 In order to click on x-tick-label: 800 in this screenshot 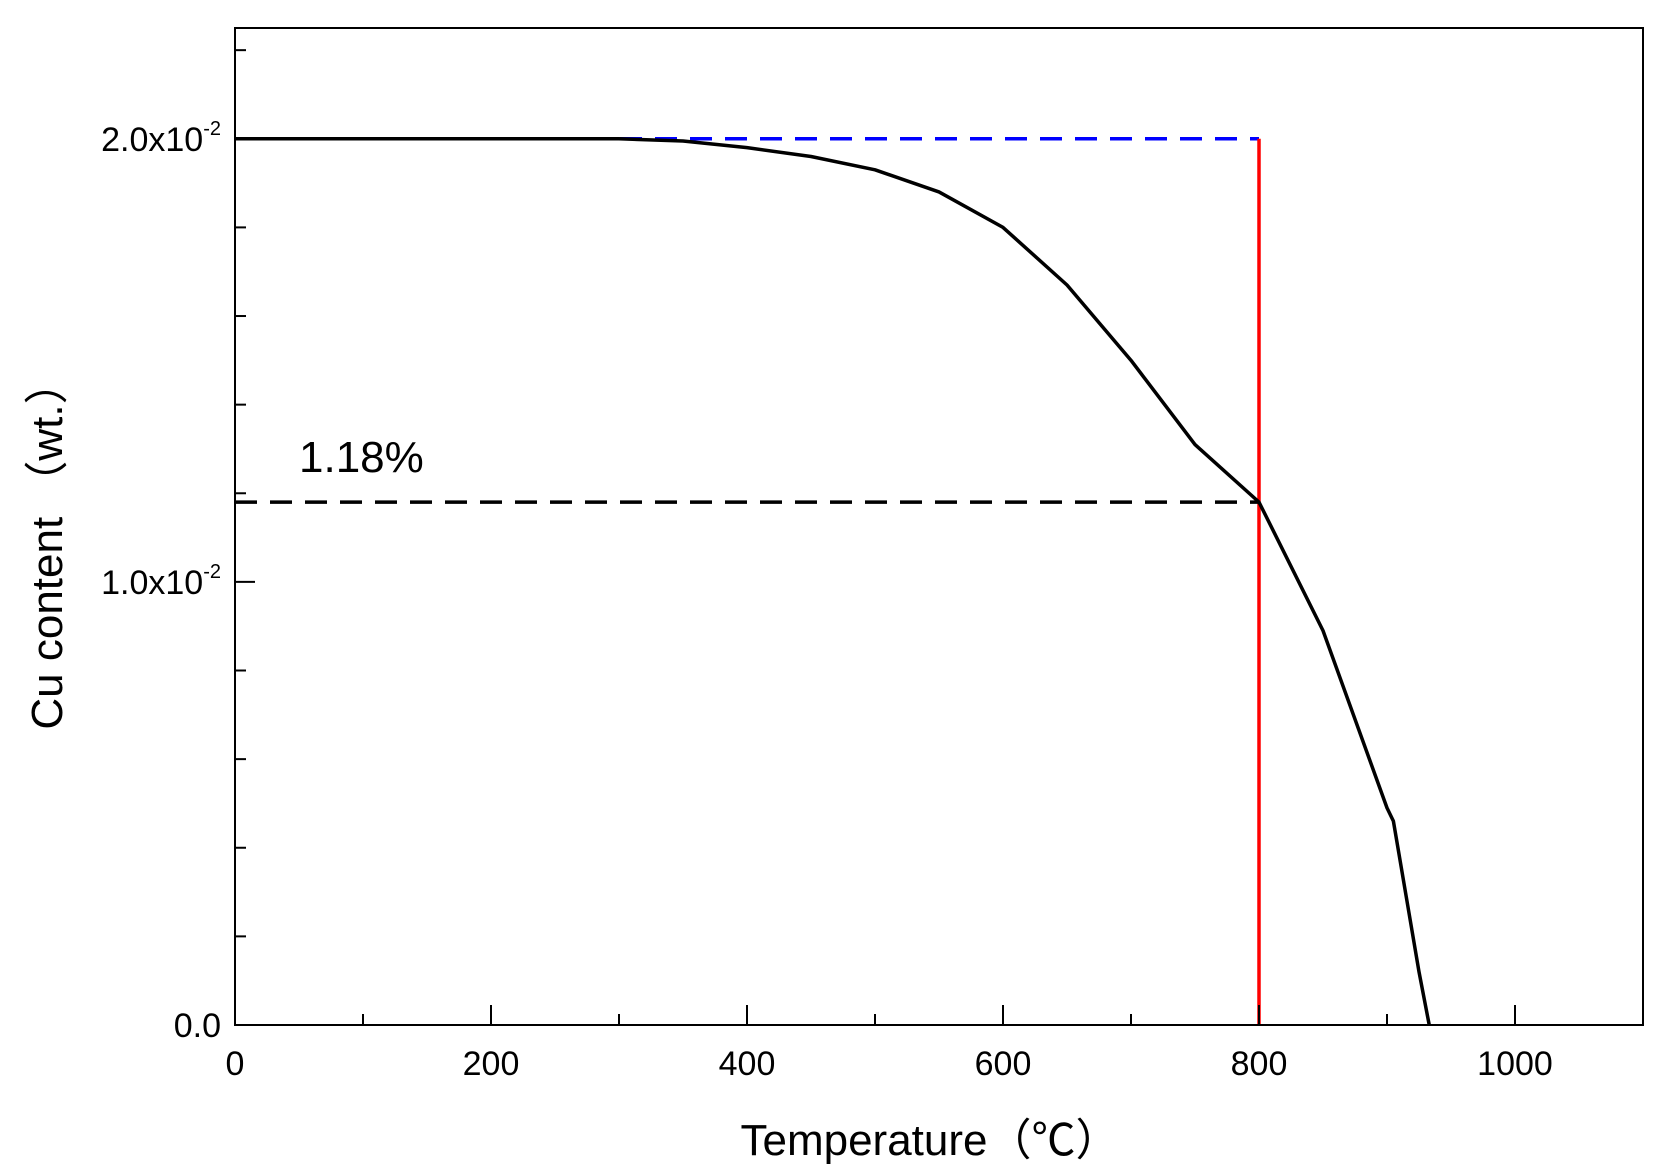, I will do `click(1259, 1064)`.